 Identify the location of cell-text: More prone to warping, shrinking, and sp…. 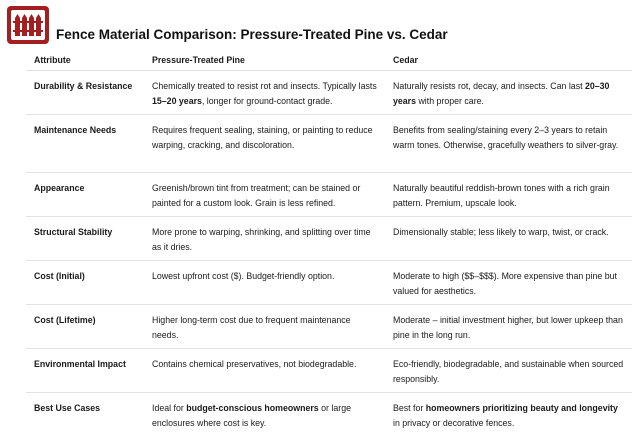
(261, 239).